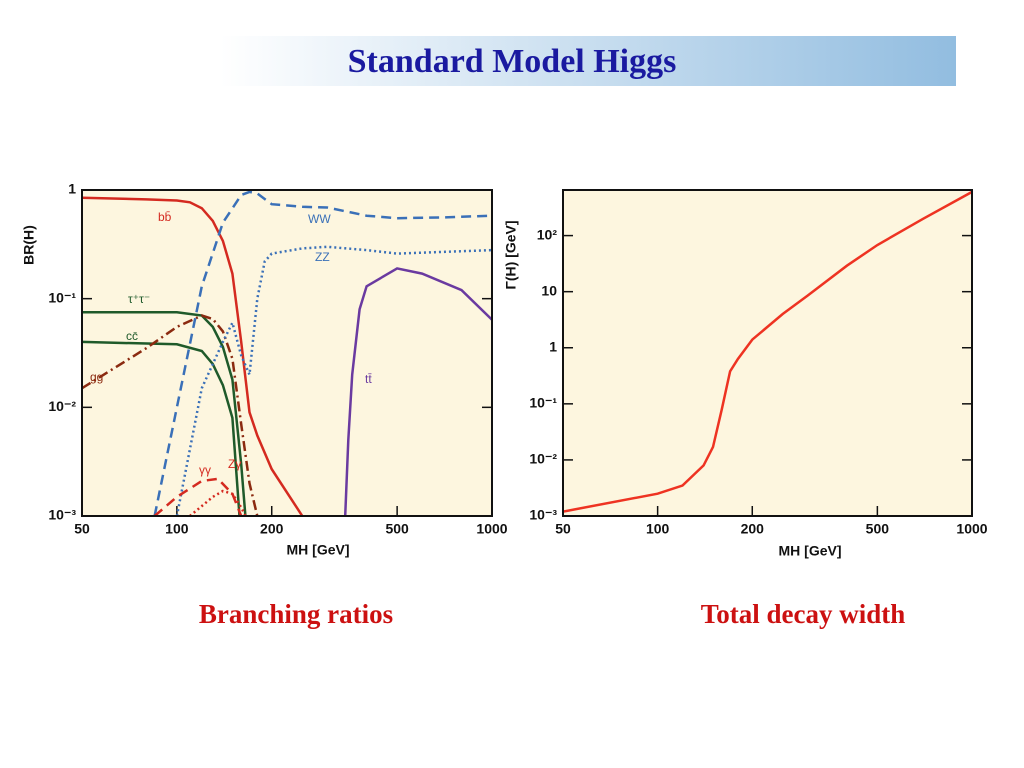 This screenshot has width=1024, height=768. What do you see at coordinates (803, 614) in the screenshot?
I see `caption: Total decay width` at bounding box center [803, 614].